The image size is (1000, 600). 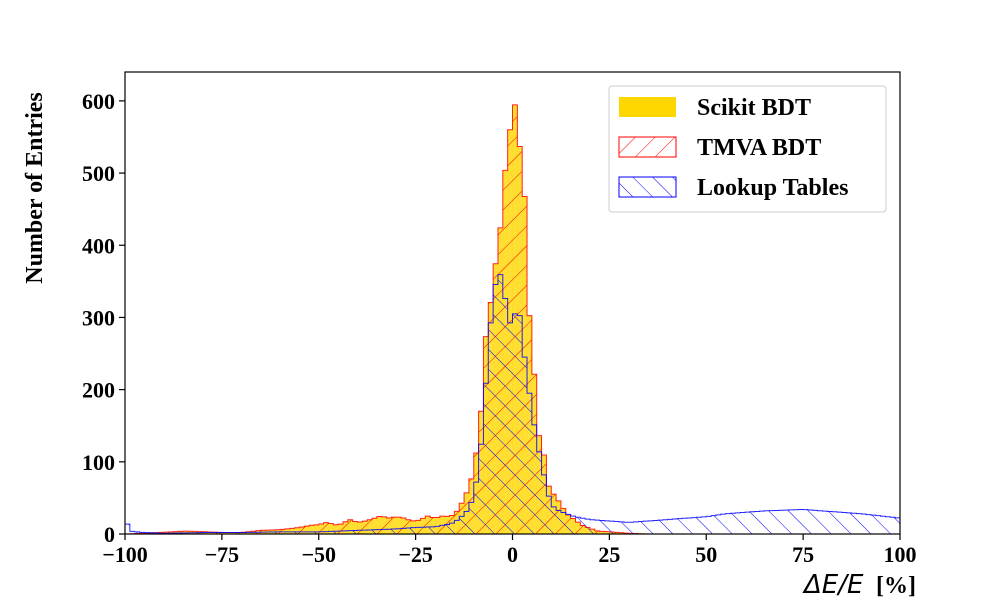 What do you see at coordinates (415, 554) in the screenshot?
I see `x-tick-label: −25` at bounding box center [415, 554].